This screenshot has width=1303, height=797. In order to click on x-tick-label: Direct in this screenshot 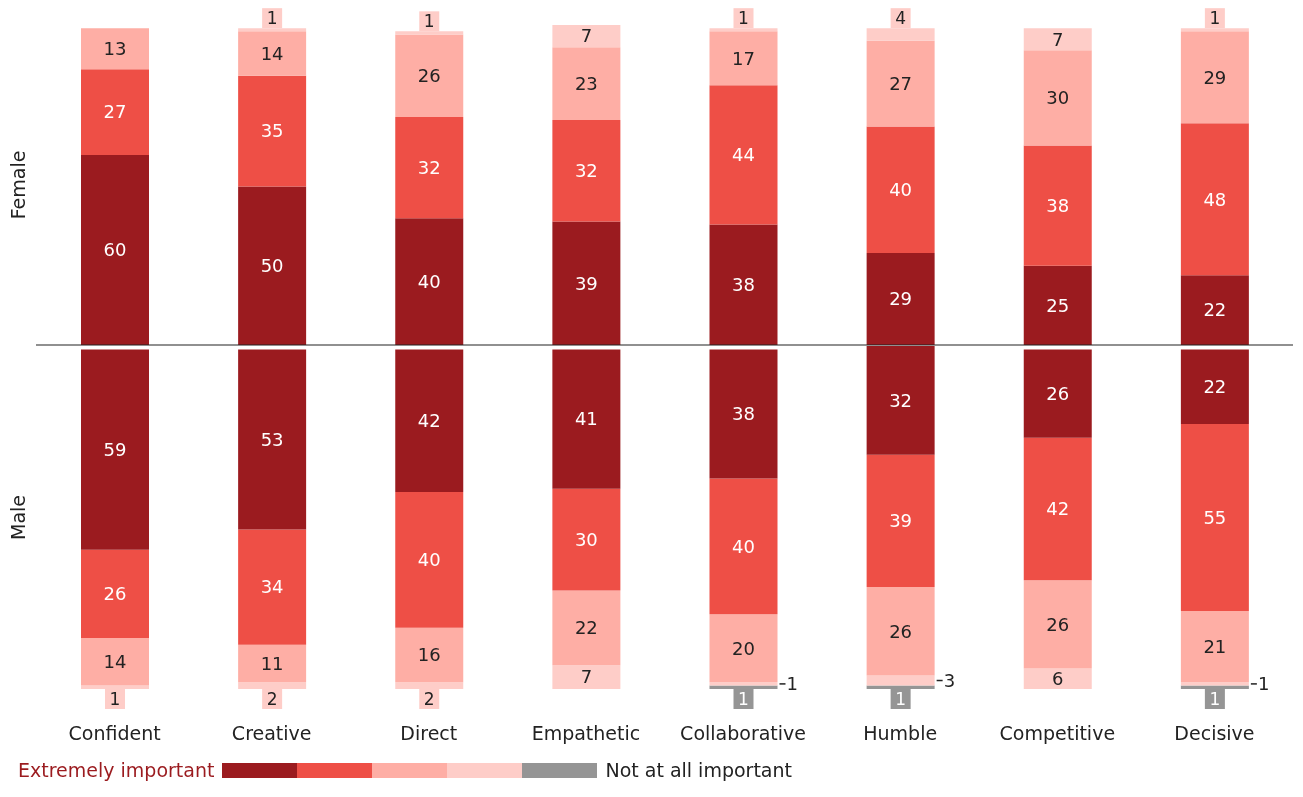, I will do `click(429, 733)`.